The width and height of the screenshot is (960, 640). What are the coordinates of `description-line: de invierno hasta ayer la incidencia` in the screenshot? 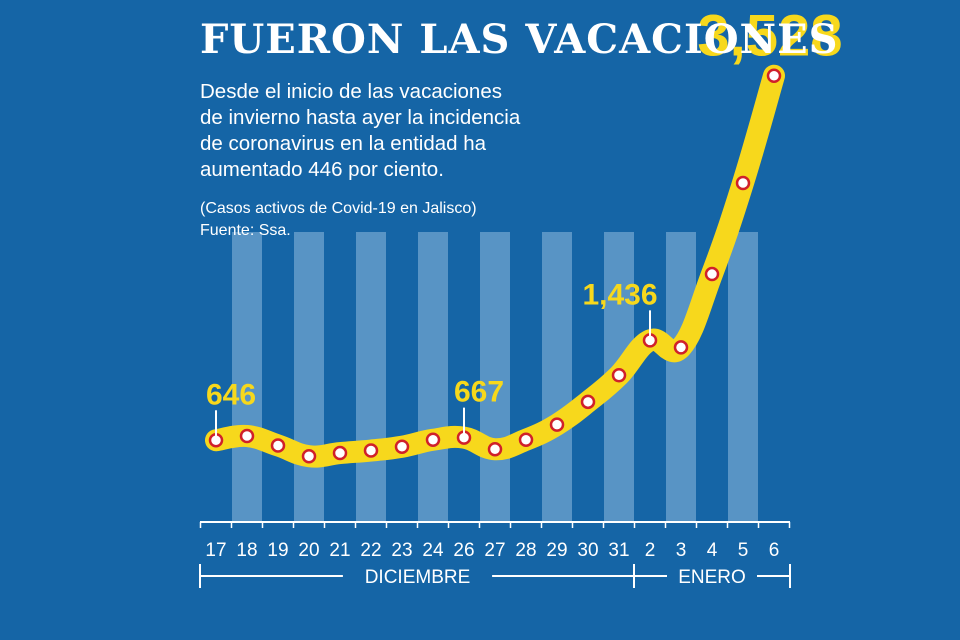 It's located at (360, 117).